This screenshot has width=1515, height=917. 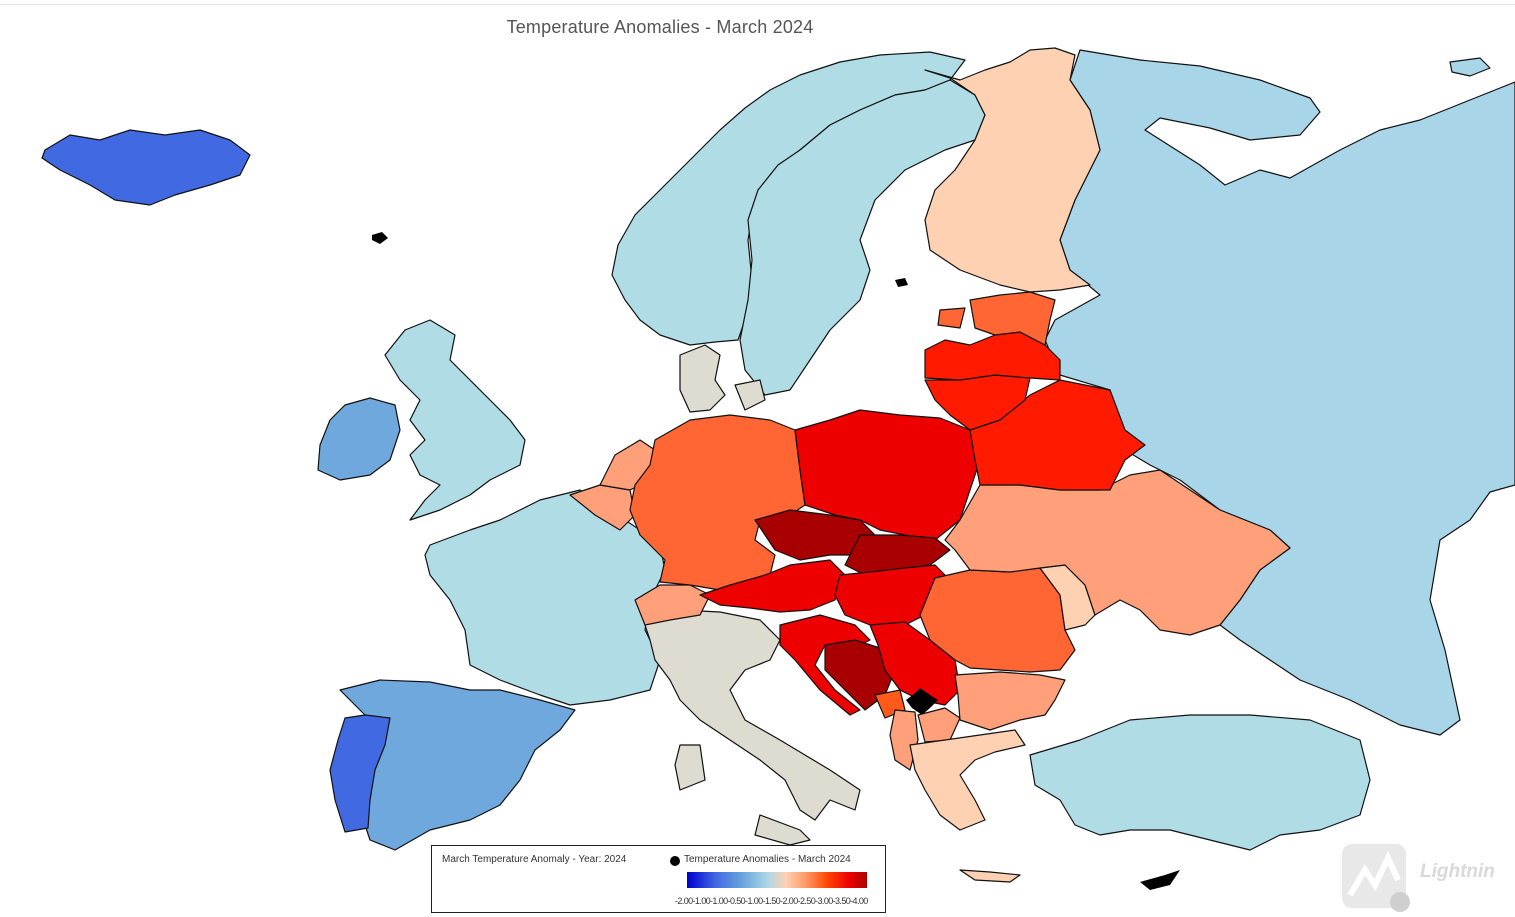 I want to click on island-marker, so click(x=380, y=238).